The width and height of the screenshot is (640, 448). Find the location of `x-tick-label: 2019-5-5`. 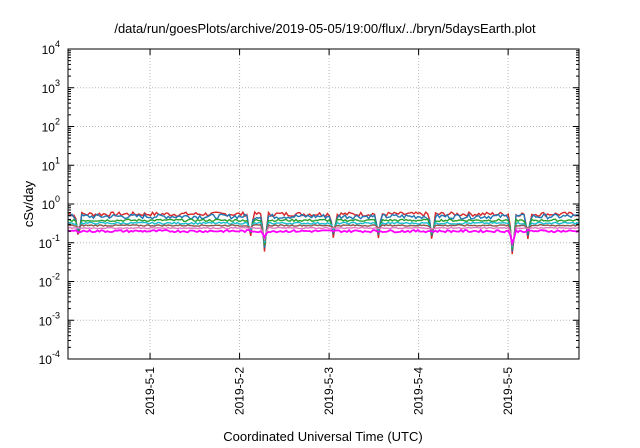

x-tick-label: 2019-5-5 is located at coordinates (508, 391).